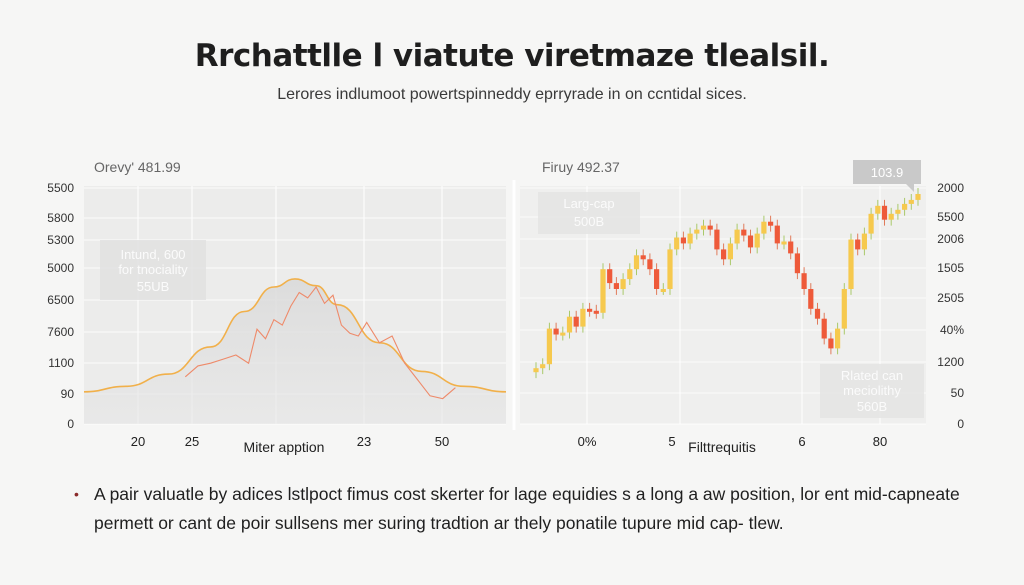 Image resolution: width=1024 pixels, height=585 pixels. Describe the element at coordinates (364, 441) in the screenshot. I see `left-x-tick-label: 23` at that location.